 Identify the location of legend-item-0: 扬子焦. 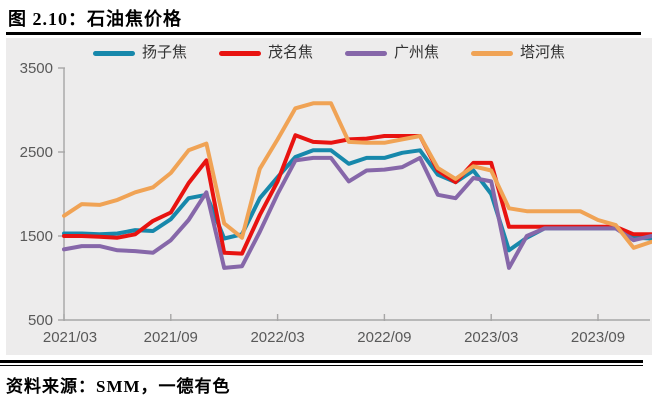
(139, 53).